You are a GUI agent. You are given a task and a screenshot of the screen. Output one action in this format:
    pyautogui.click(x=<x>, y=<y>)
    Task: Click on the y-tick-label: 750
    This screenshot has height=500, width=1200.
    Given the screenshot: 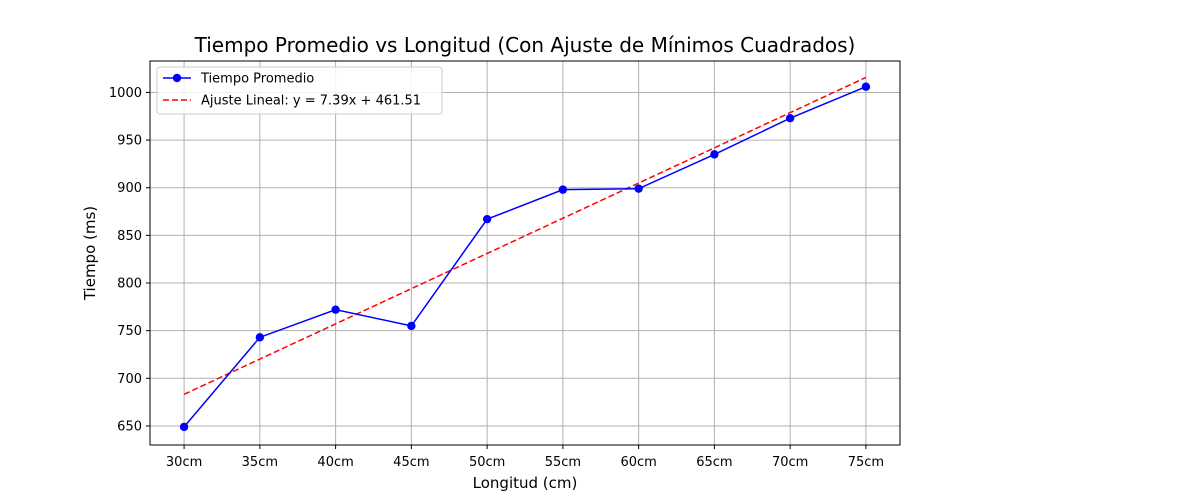 What is the action you would take?
    pyautogui.click(x=129, y=331)
    